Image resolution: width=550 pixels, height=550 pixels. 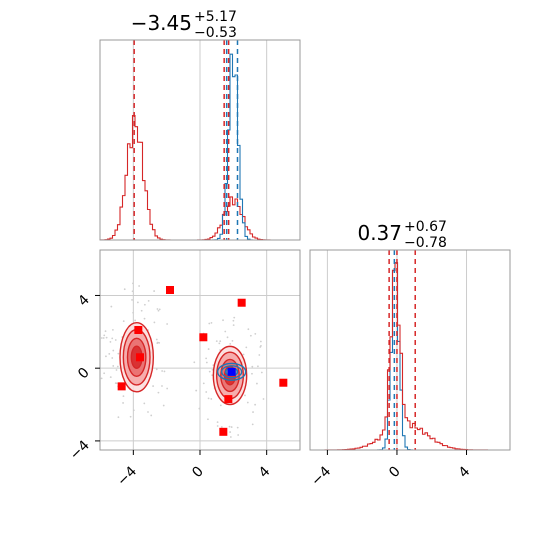 What do you see at coordinates (161, 23) in the screenshot?
I see `panel-title-value: −3.45` at bounding box center [161, 23].